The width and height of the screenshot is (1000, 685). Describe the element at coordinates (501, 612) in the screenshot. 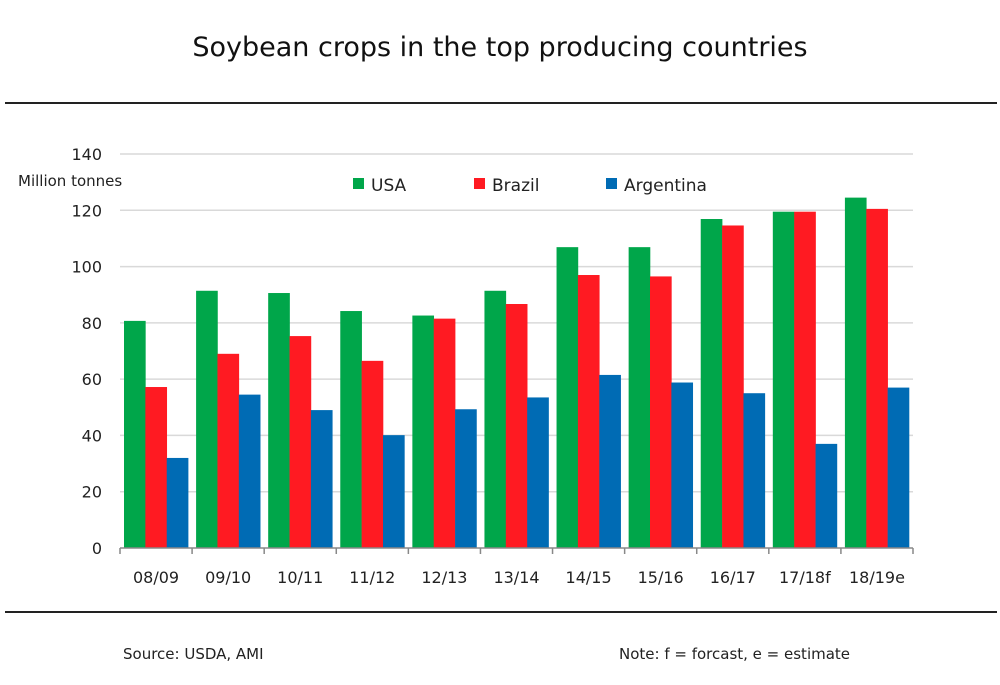

I see `bottom-rule` at that location.